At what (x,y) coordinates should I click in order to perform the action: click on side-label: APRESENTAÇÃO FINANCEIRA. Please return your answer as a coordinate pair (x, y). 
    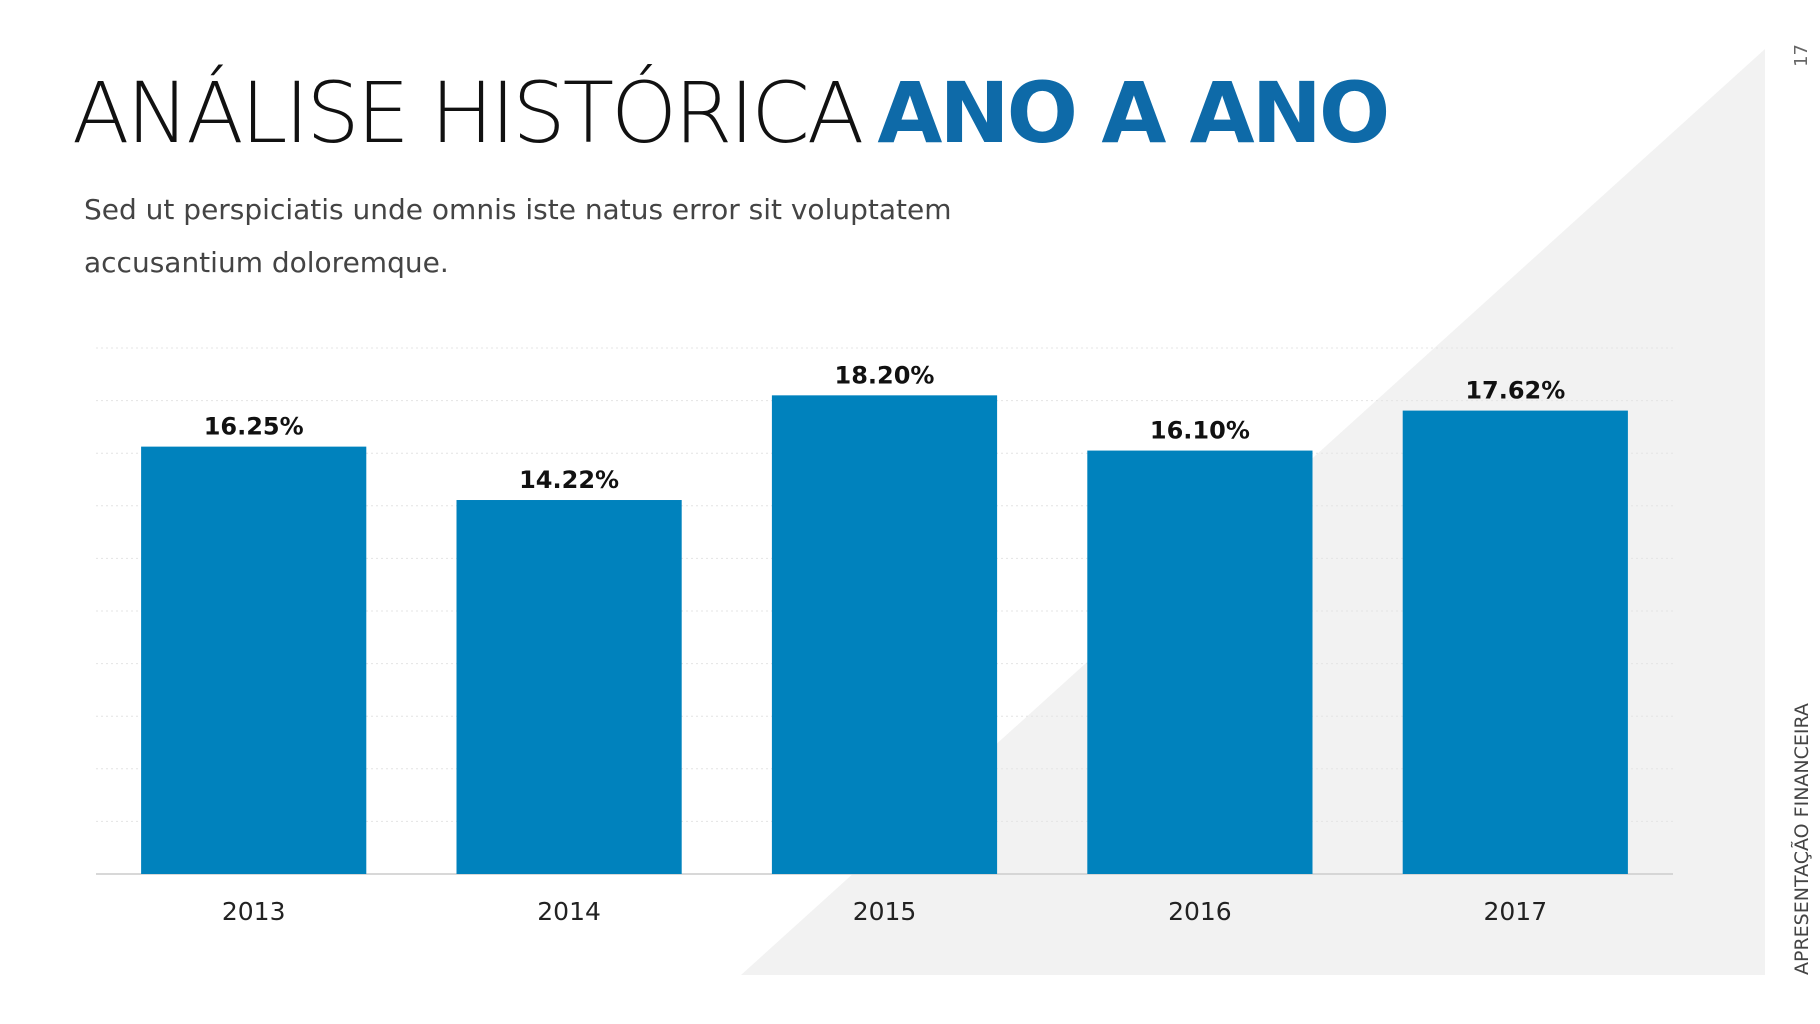
    Looking at the image, I should click on (1801, 839).